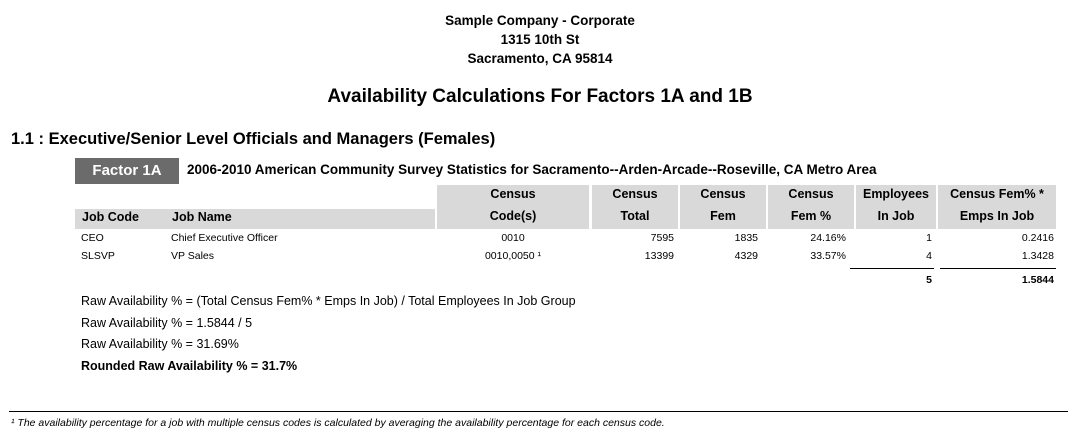 This screenshot has width=1080, height=444. I want to click on total-fem-emps: 1.5844, so click(1037, 280).